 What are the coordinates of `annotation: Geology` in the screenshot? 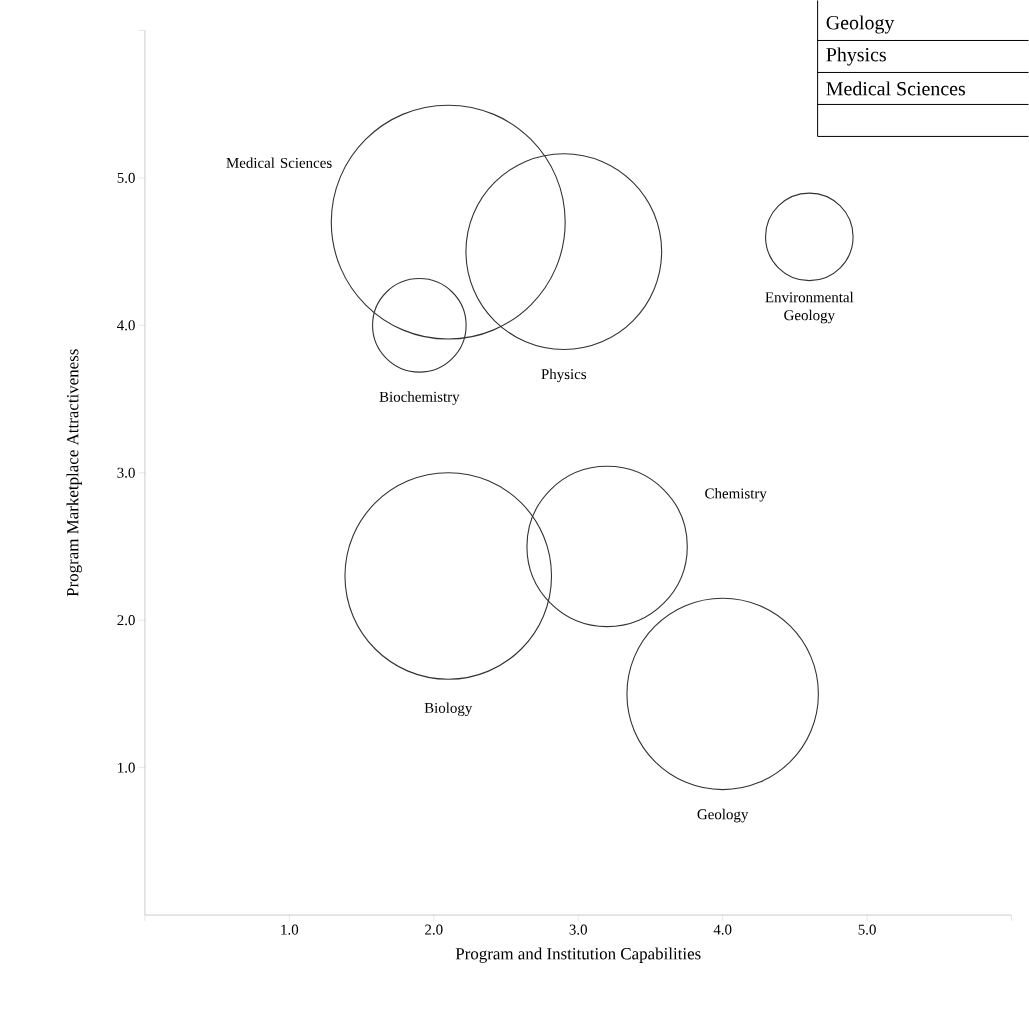 It's located at (860, 24).